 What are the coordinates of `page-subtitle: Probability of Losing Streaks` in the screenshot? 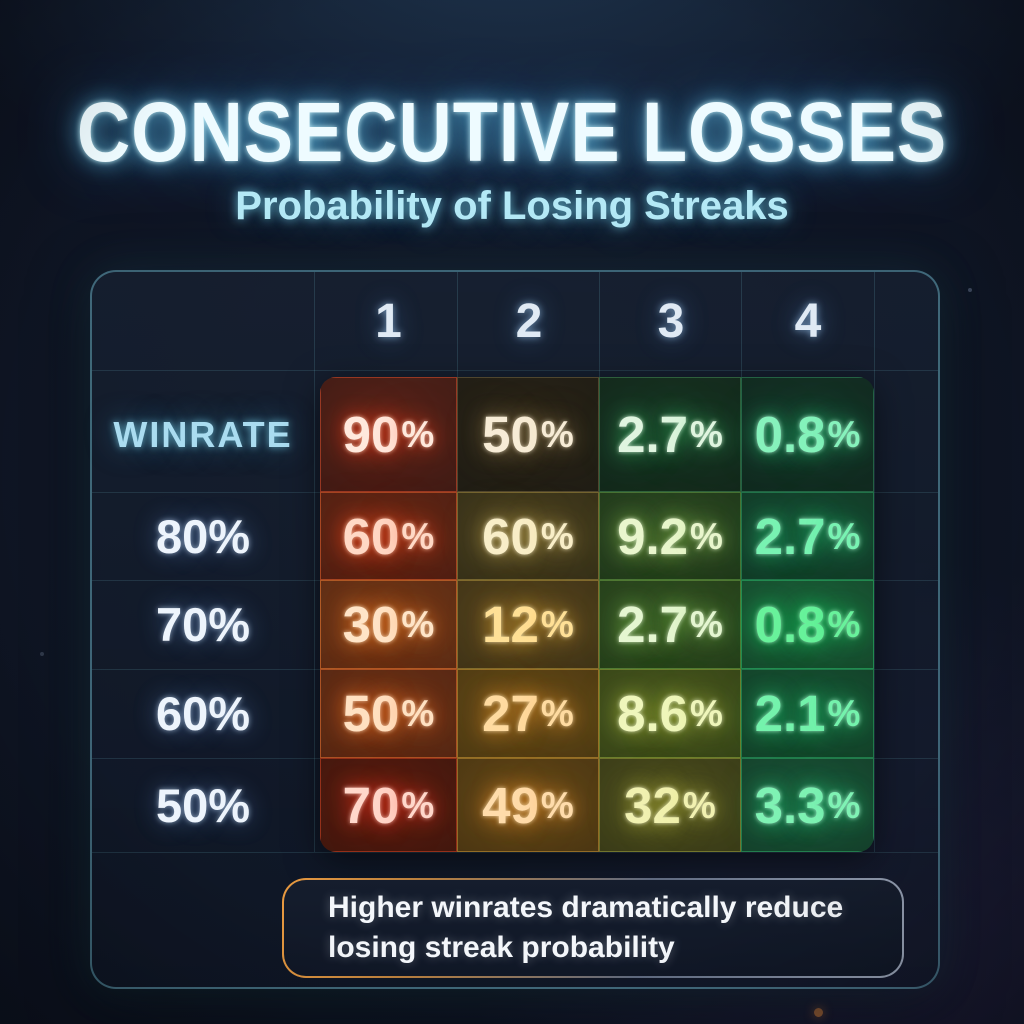 It's located at (512, 206).